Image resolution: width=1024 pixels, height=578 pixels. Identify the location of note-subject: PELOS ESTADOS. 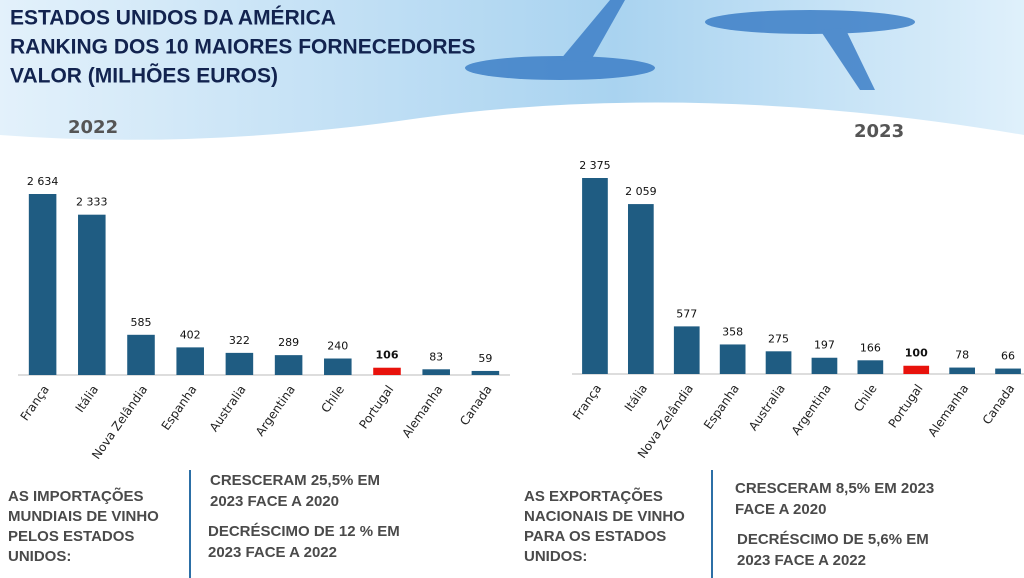
(71, 536).